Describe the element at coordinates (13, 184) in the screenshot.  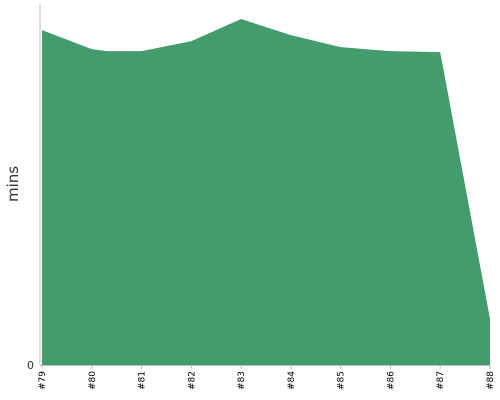
I see `y-axis-label: mins` at that location.